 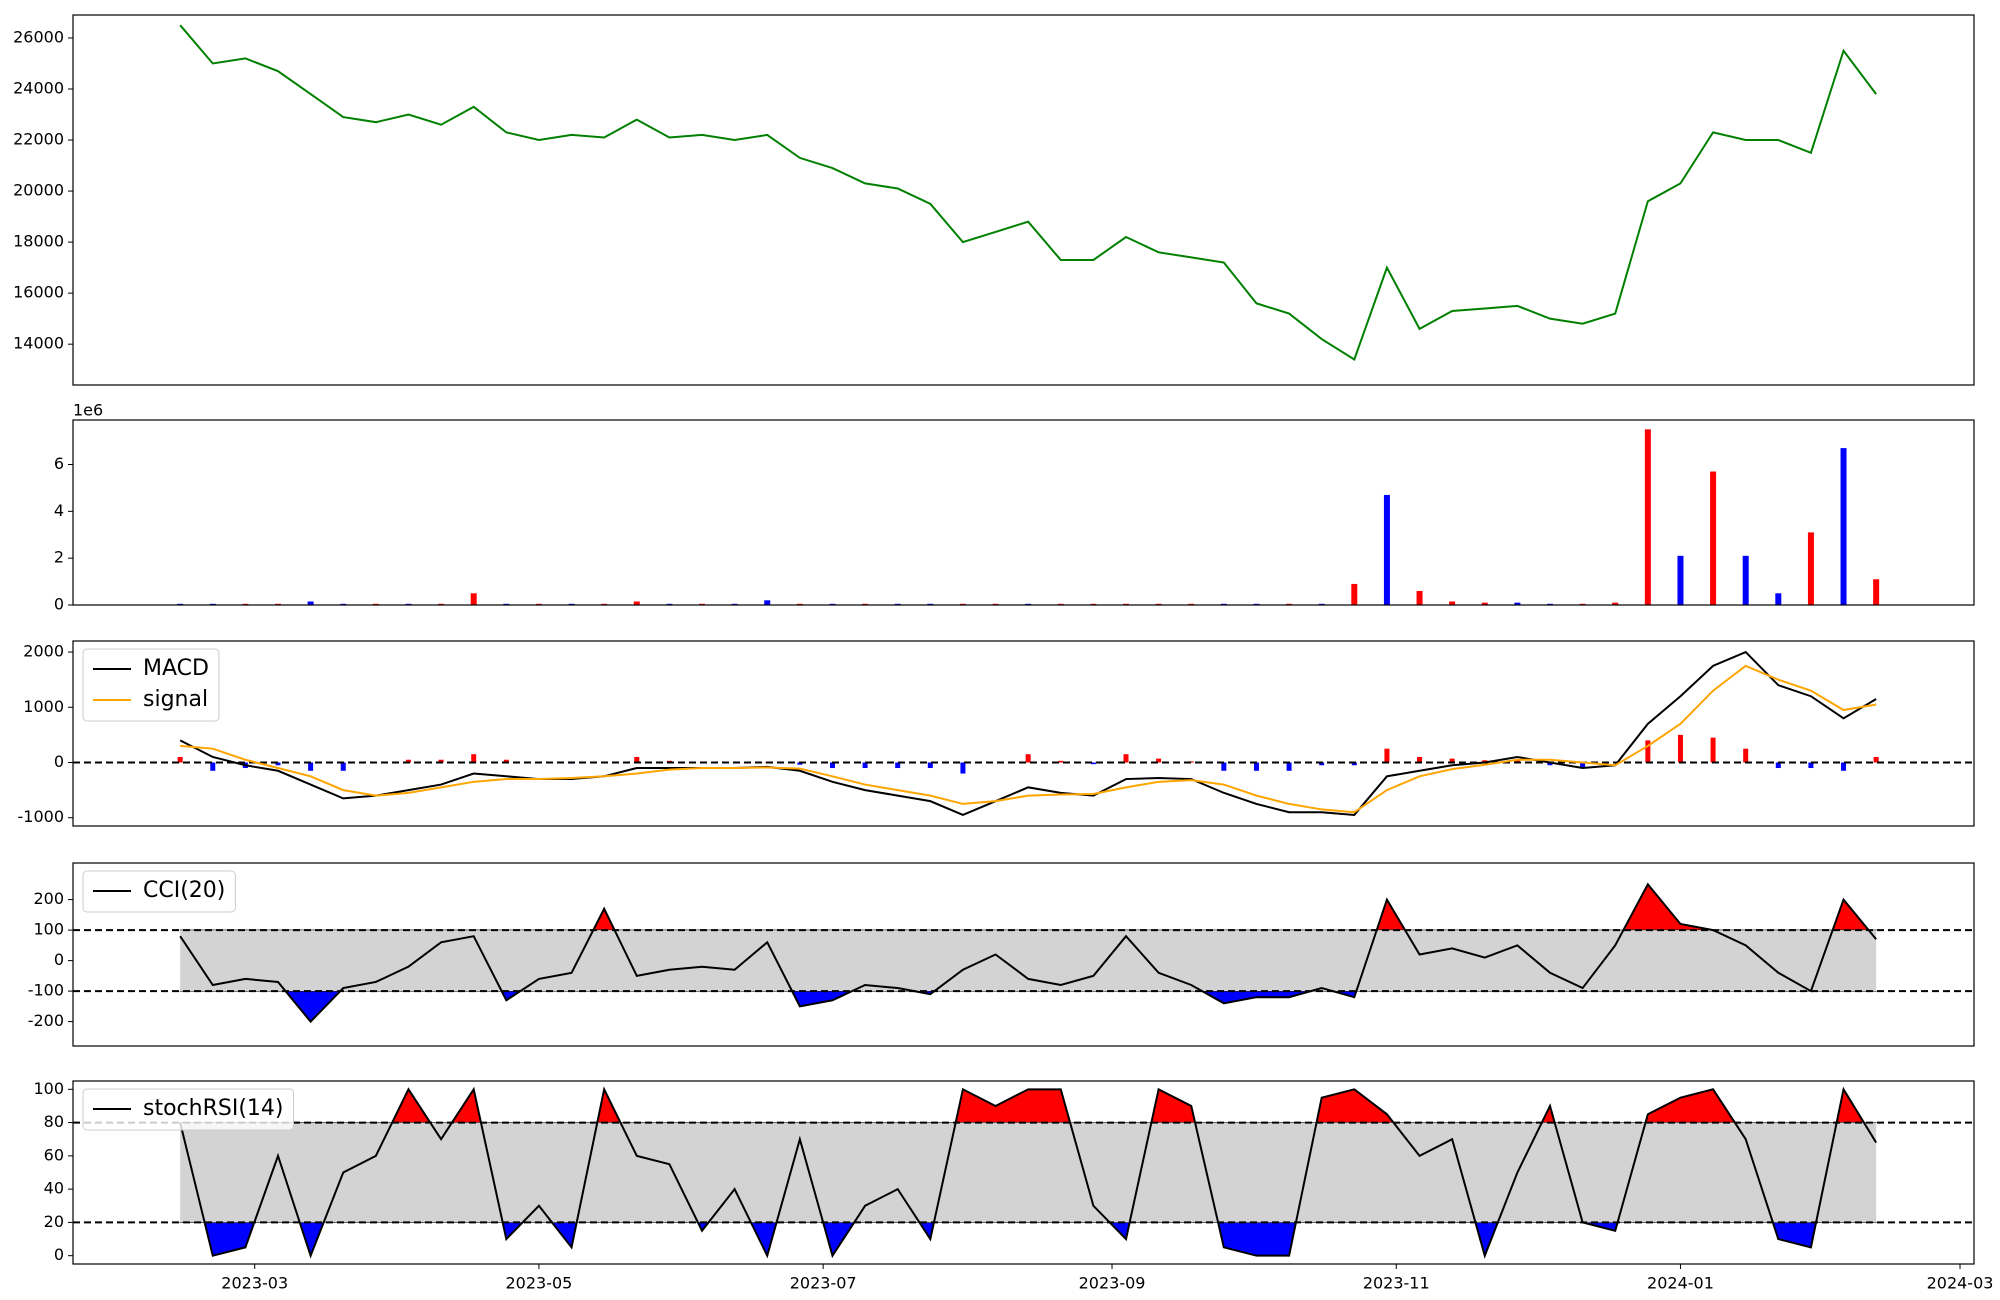 I want to click on y-tick-label: 20000, so click(x=38, y=190).